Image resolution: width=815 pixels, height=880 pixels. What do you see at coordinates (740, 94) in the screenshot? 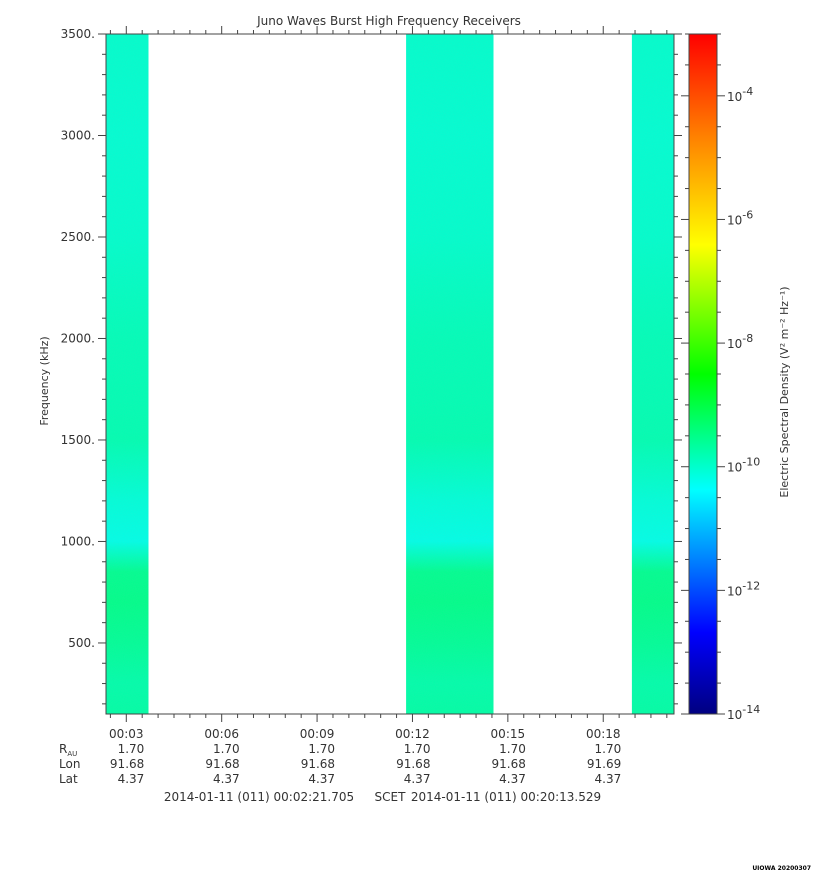
I see `colorbar-tick-label: 10⁻⁴` at bounding box center [740, 94].